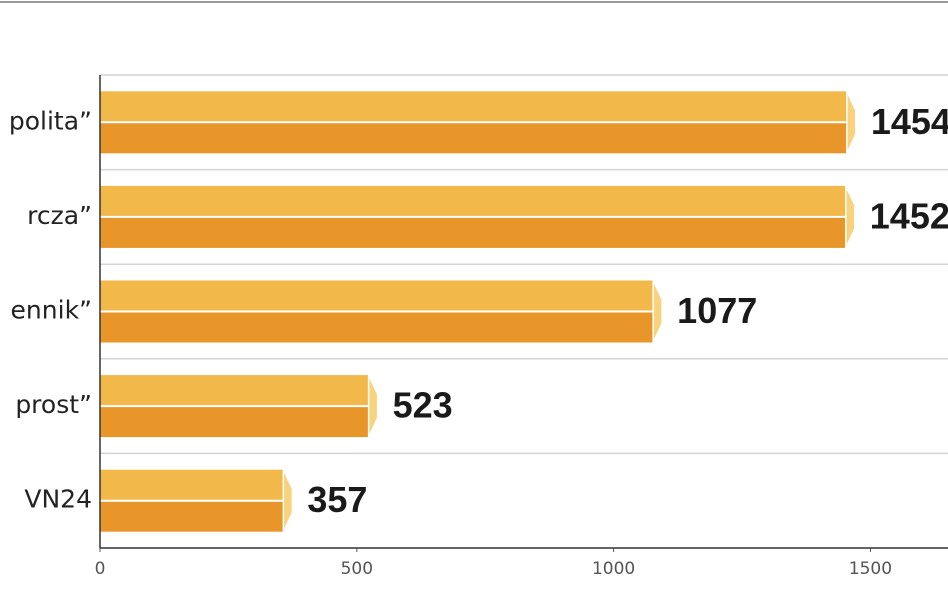 The width and height of the screenshot is (948, 593). What do you see at coordinates (423, 405) in the screenshot?
I see `value-label: 523` at bounding box center [423, 405].